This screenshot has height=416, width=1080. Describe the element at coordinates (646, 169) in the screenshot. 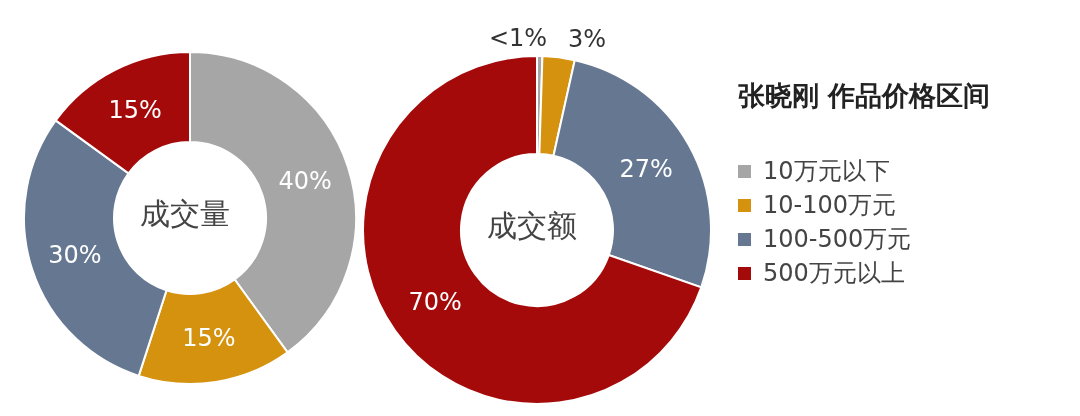

I see `data-label: 27%` at that location.